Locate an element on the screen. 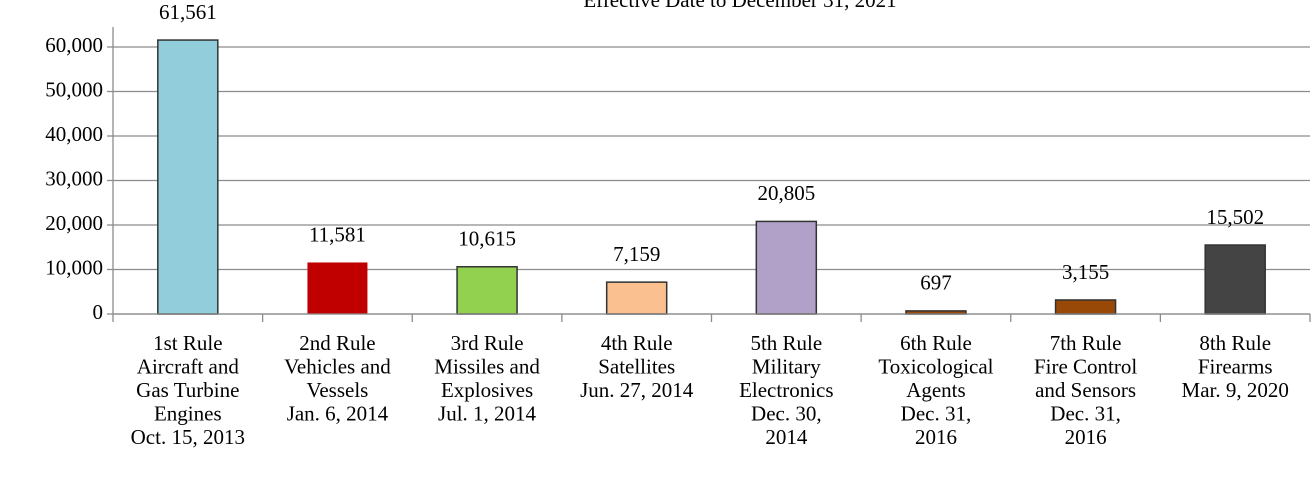 The image size is (1312, 483). x-tick-label: 8th Rule is located at coordinates (1235, 343).